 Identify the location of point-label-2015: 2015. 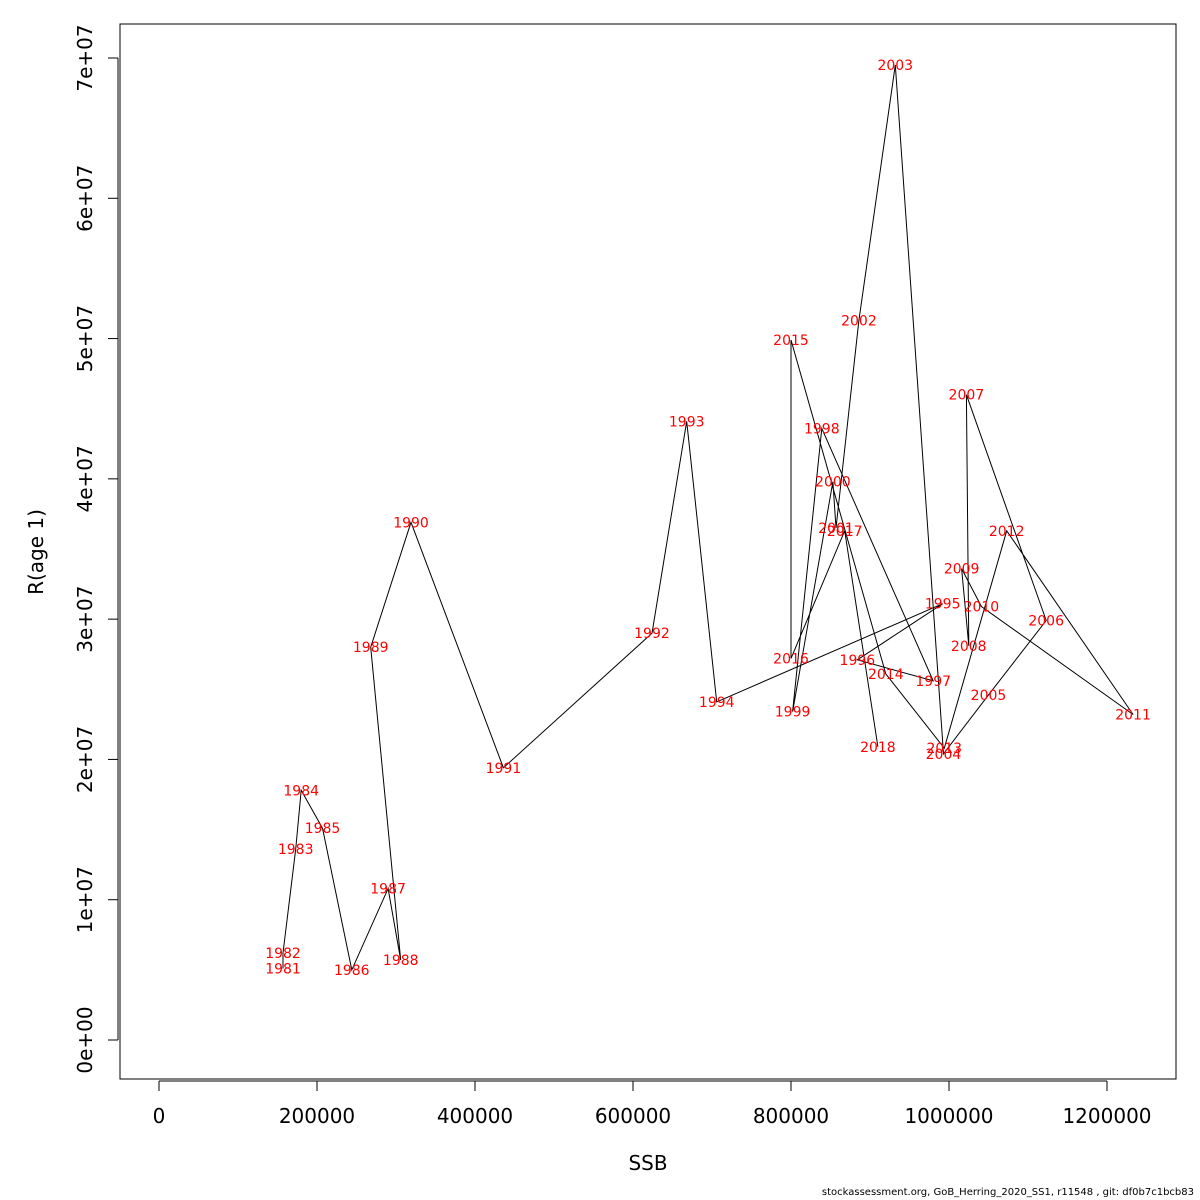
(791, 341).